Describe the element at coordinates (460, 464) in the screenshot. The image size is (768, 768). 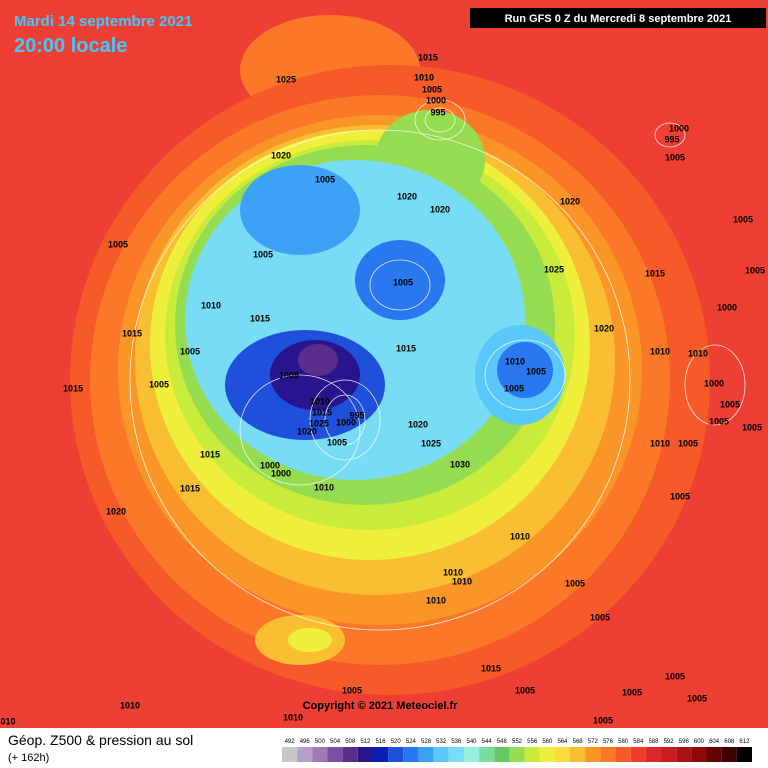
I see `isobar-label: 1030` at that location.